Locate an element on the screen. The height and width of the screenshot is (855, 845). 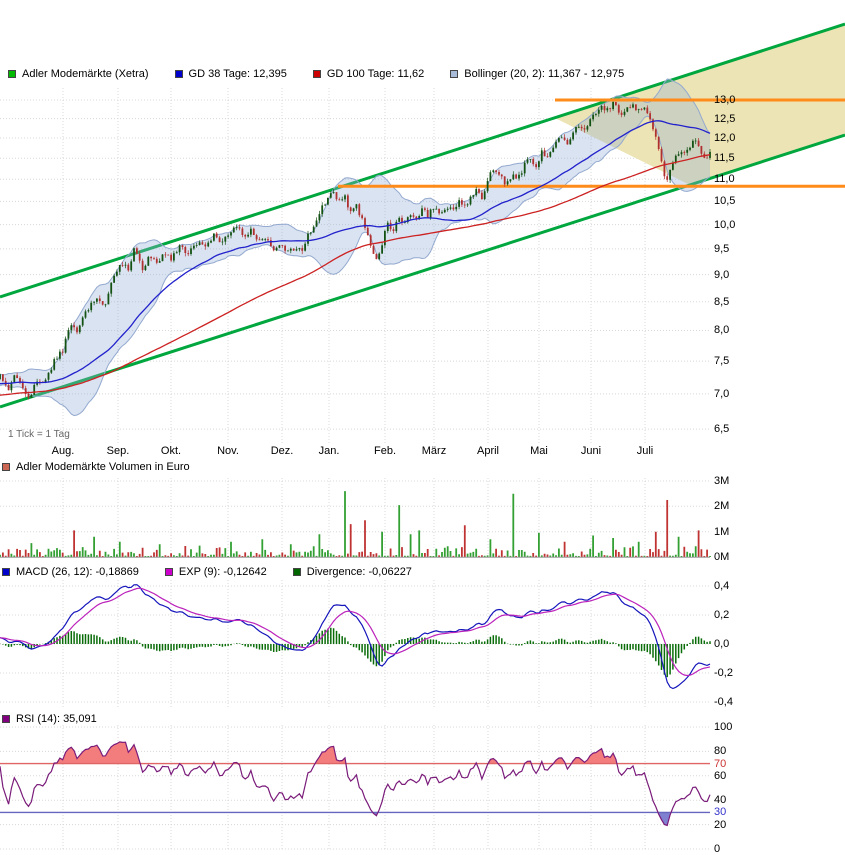
legend-label: Bollinger (20, 2): 11,367 - 12,975 is located at coordinates (544, 74).